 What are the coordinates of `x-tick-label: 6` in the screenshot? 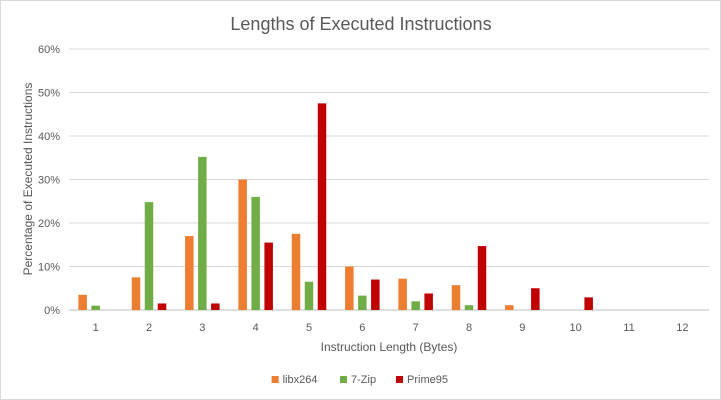 It's located at (362, 328).